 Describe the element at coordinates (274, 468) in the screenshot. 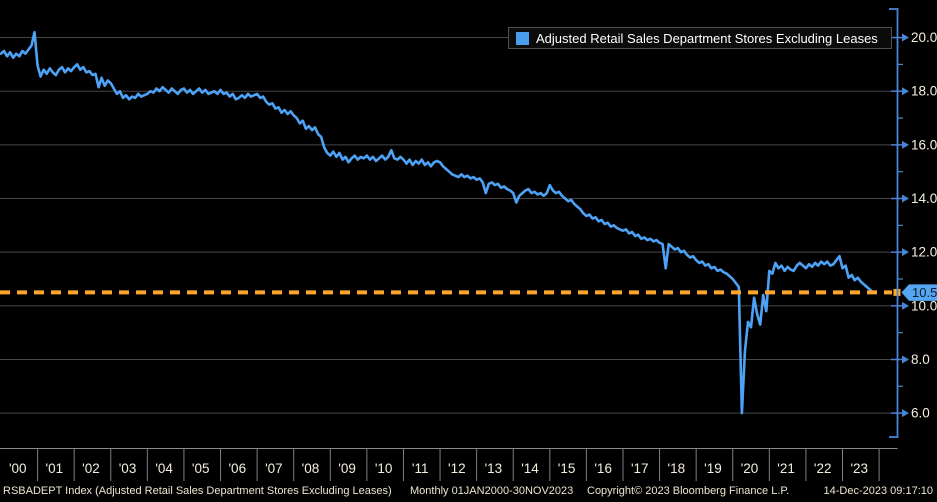

I see `x-axis-year-label: '07` at that location.